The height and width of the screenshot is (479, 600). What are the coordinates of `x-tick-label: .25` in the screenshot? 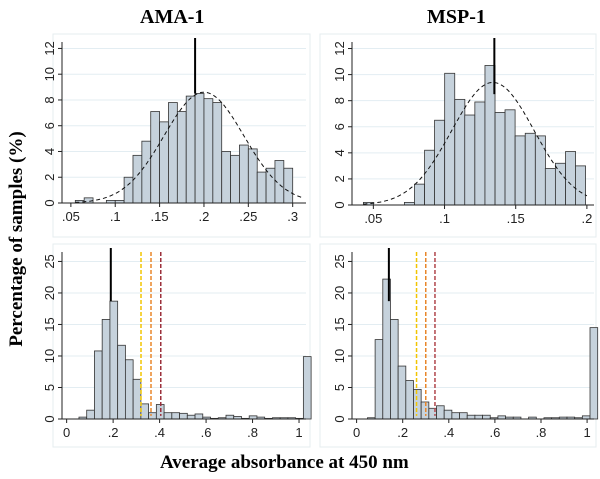 It's located at (248, 216).